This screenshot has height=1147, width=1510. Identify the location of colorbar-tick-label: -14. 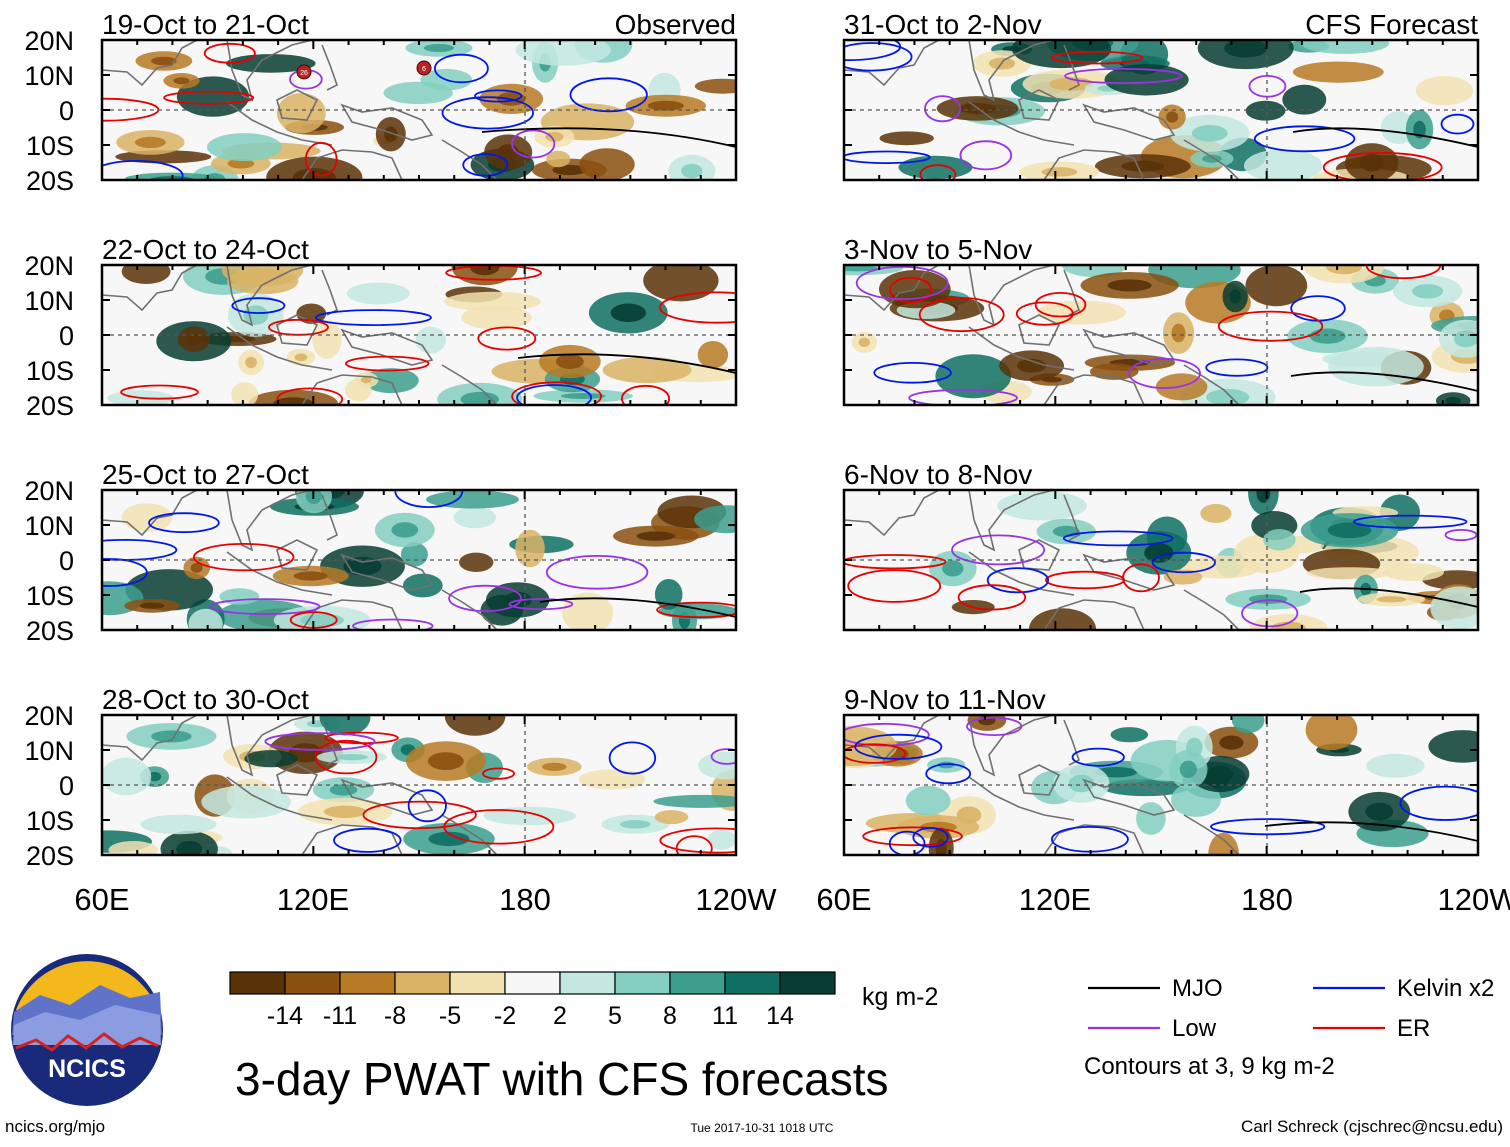
(285, 1016).